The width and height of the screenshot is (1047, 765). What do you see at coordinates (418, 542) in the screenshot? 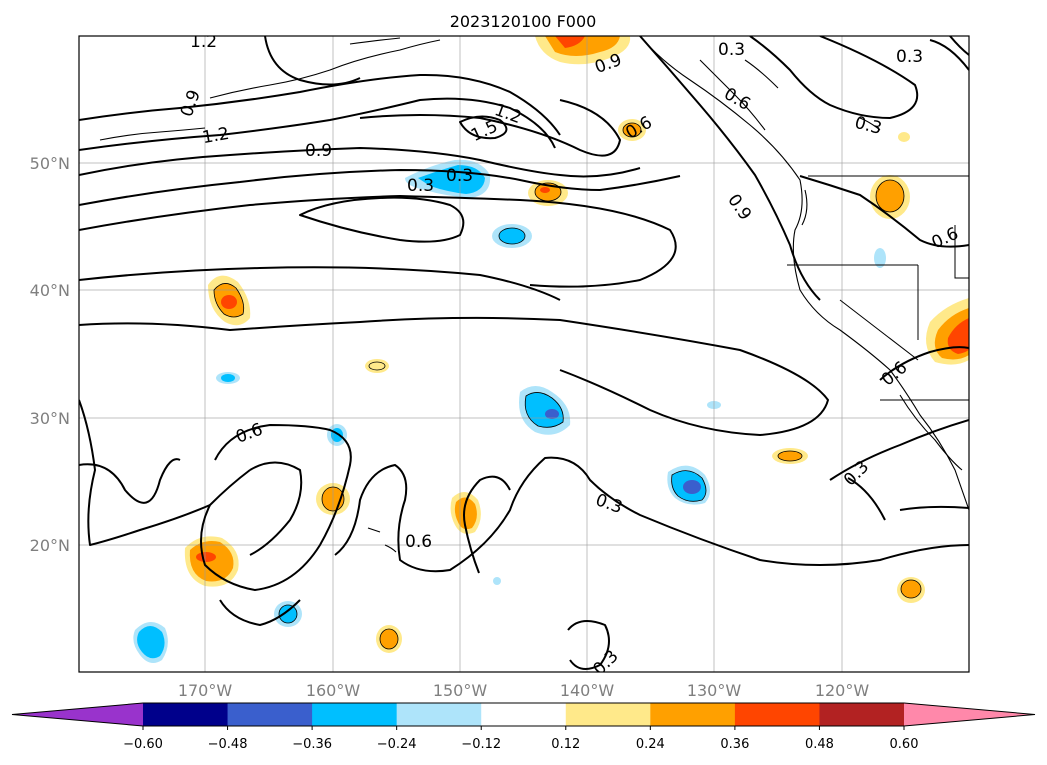
I see `contour-label: 0.6` at bounding box center [418, 542].